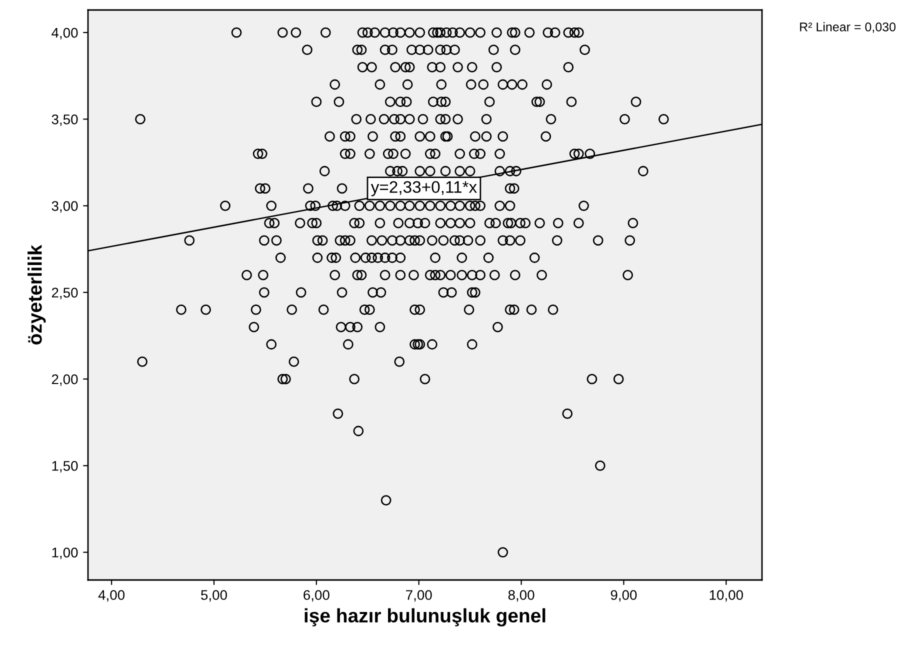 This screenshot has width=904, height=645. What do you see at coordinates (65, 294) in the screenshot?
I see `y-tick-label: 2,50` at bounding box center [65, 294].